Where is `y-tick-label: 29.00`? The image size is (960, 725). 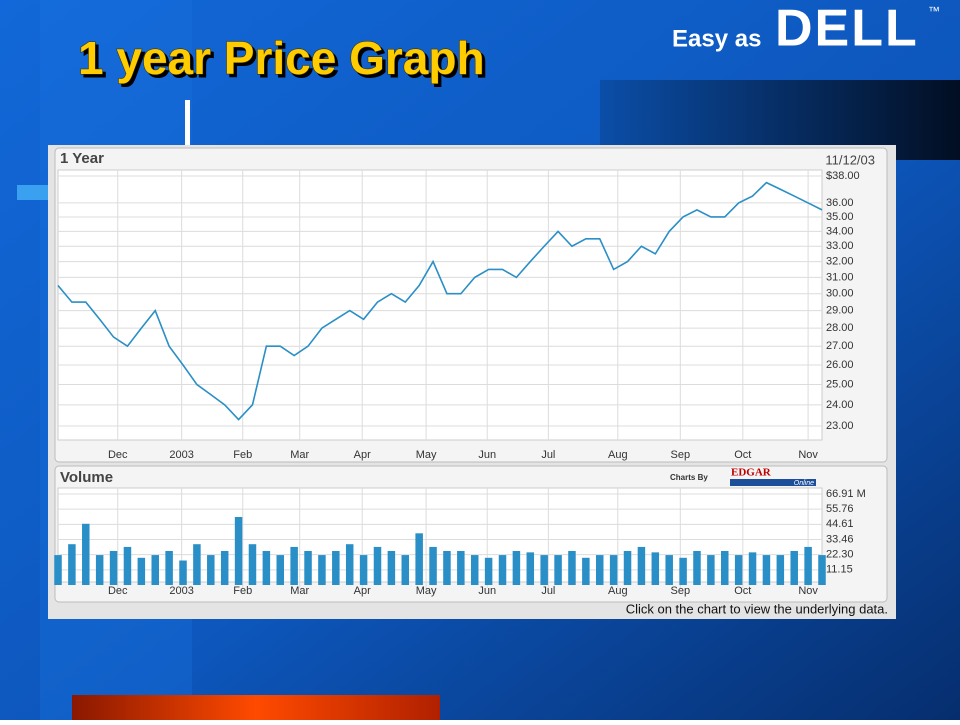
y-tick-label: 29.00 is located at coordinates (840, 311).